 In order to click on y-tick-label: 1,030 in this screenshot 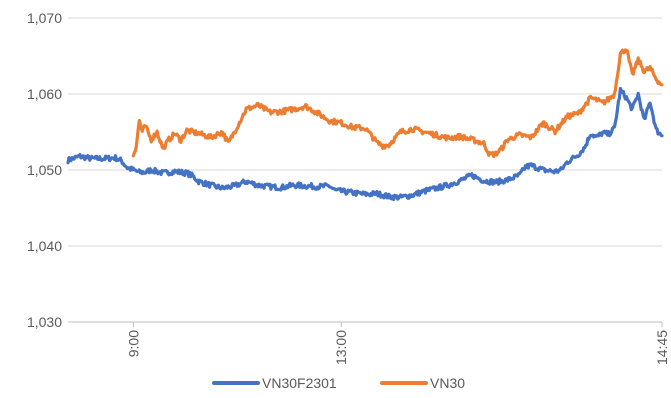, I will do `click(44, 322)`.